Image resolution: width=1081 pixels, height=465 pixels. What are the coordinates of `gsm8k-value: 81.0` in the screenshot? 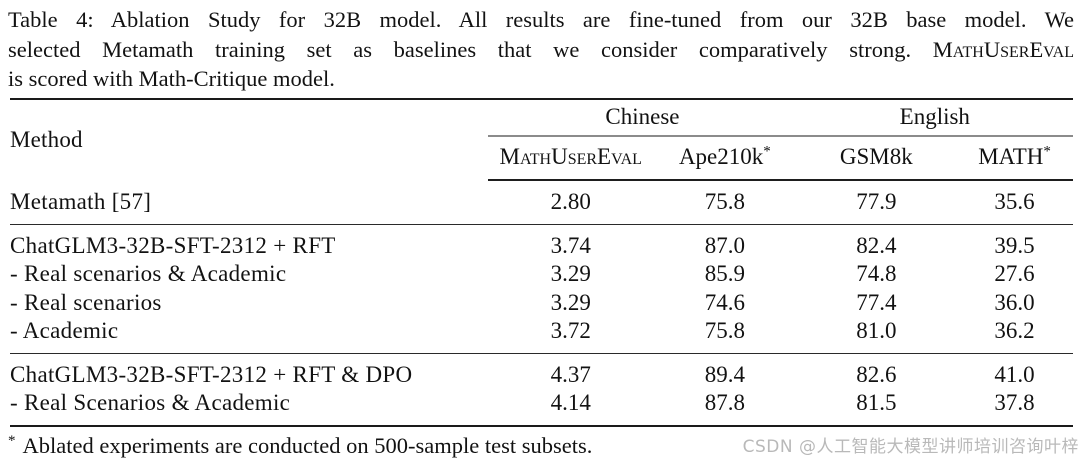 It's located at (876, 330).